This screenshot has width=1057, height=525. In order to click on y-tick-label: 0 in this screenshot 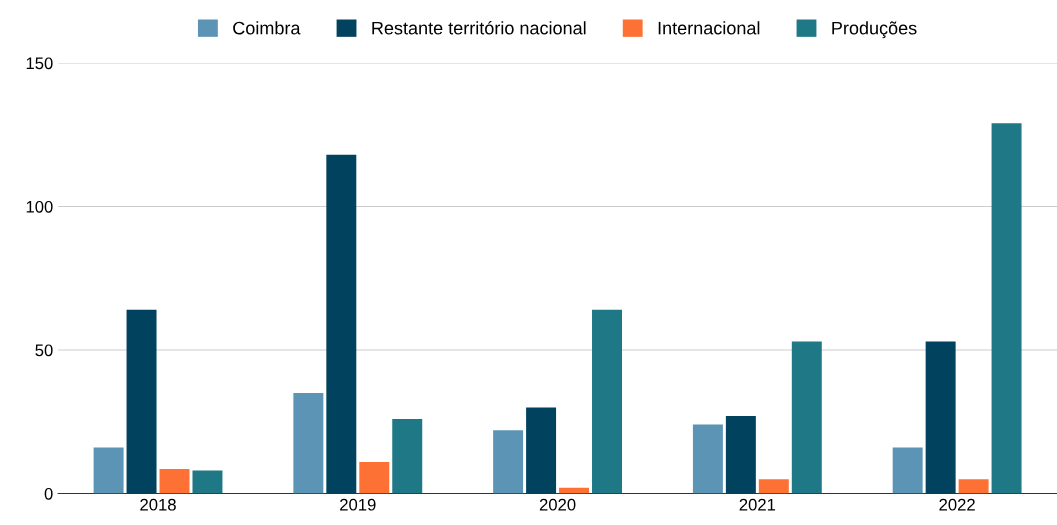, I will do `click(48, 493)`.